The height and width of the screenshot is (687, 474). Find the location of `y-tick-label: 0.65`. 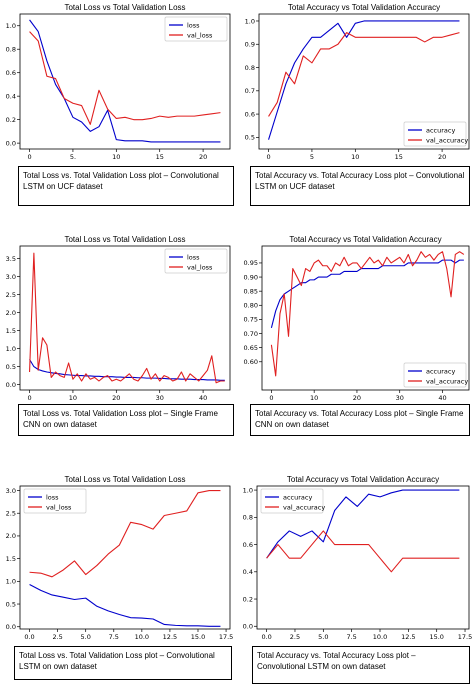

y-tick-label: 0.65 is located at coordinates (251, 348).